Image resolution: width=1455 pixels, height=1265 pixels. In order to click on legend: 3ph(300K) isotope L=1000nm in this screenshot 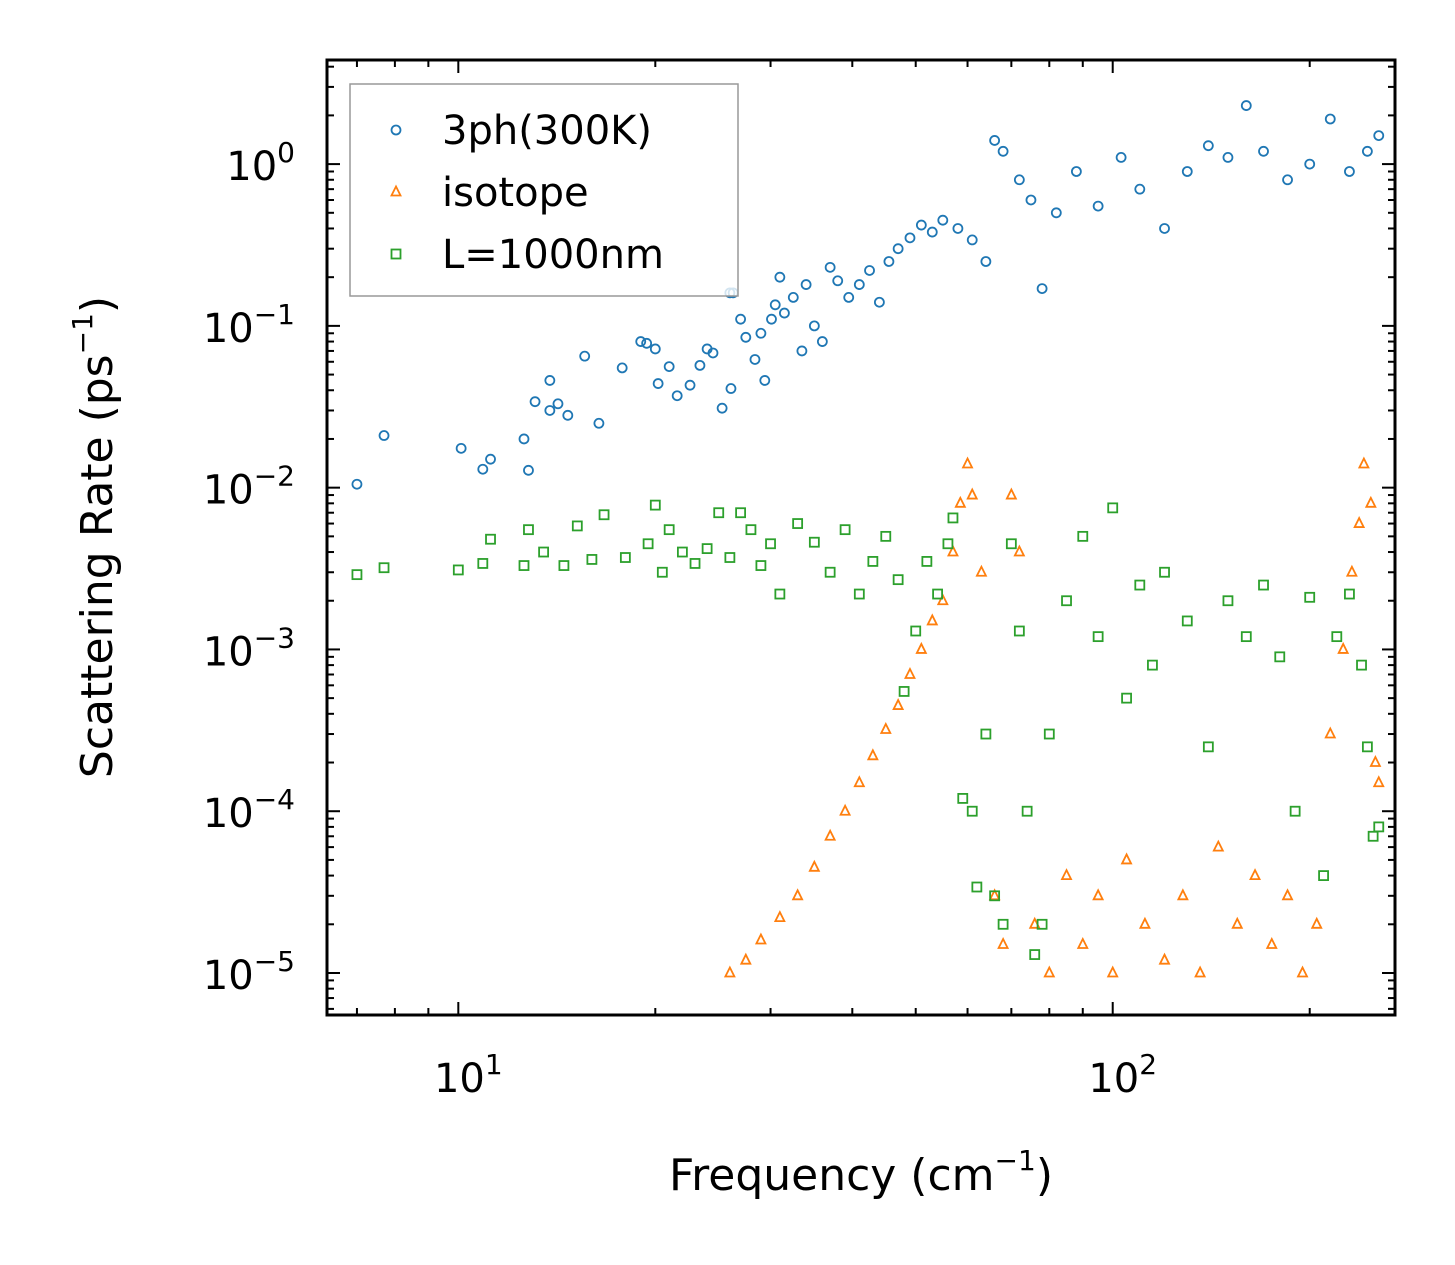, I will do `click(544, 190)`.